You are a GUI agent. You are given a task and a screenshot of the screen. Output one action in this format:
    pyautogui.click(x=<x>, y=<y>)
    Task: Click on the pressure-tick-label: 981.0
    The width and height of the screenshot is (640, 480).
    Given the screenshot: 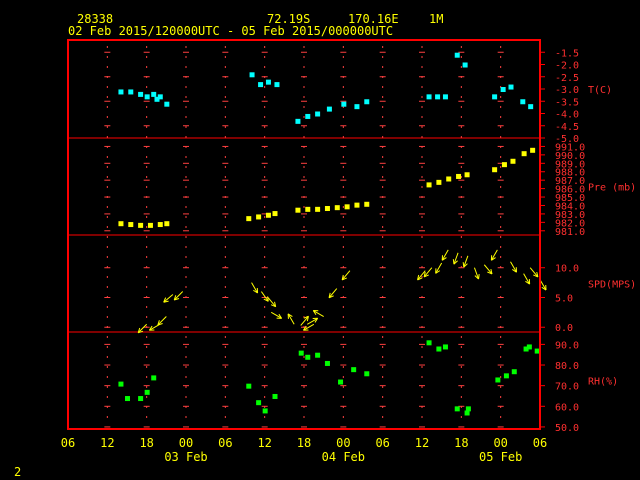 What is the action you would take?
    pyautogui.click(x=570, y=232)
    